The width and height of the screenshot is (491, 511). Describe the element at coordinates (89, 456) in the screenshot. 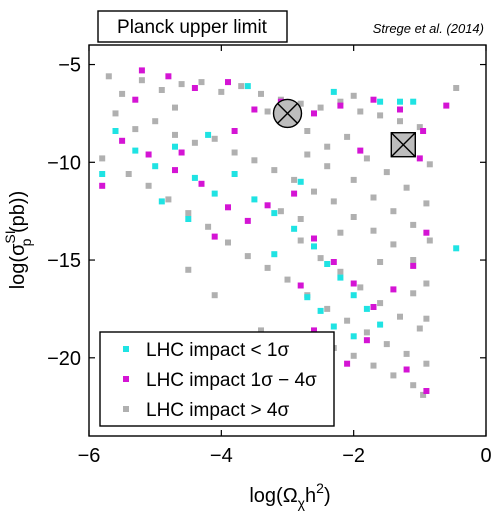

I see `x-tick-label-0: −6` at that location.